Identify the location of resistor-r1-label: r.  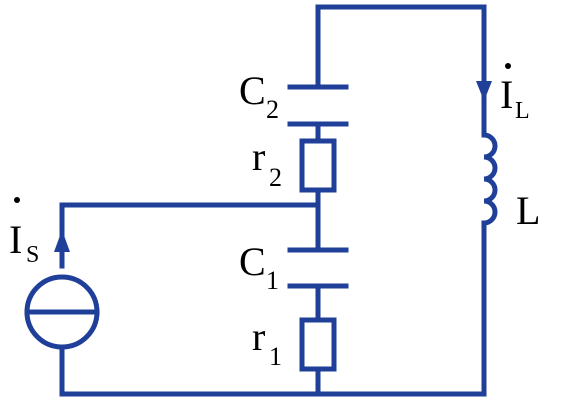
(258, 336).